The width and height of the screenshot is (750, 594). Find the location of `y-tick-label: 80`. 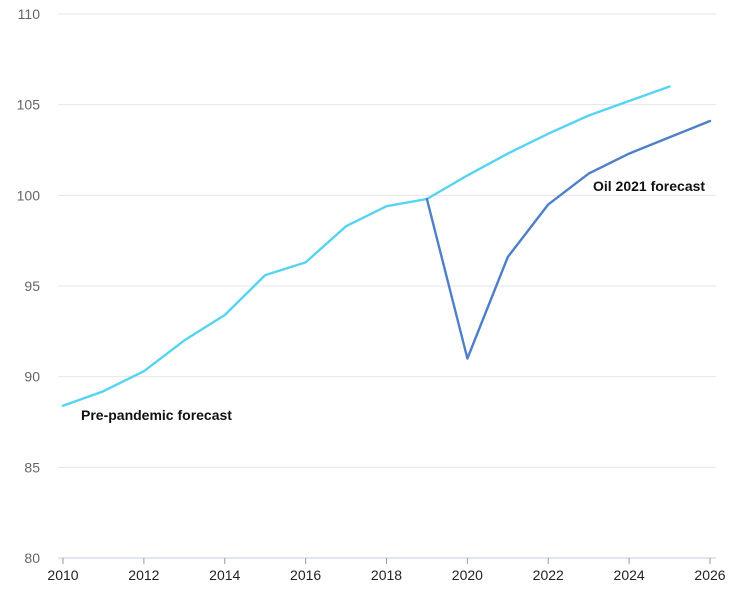

y-tick-label: 80 is located at coordinates (32, 558).